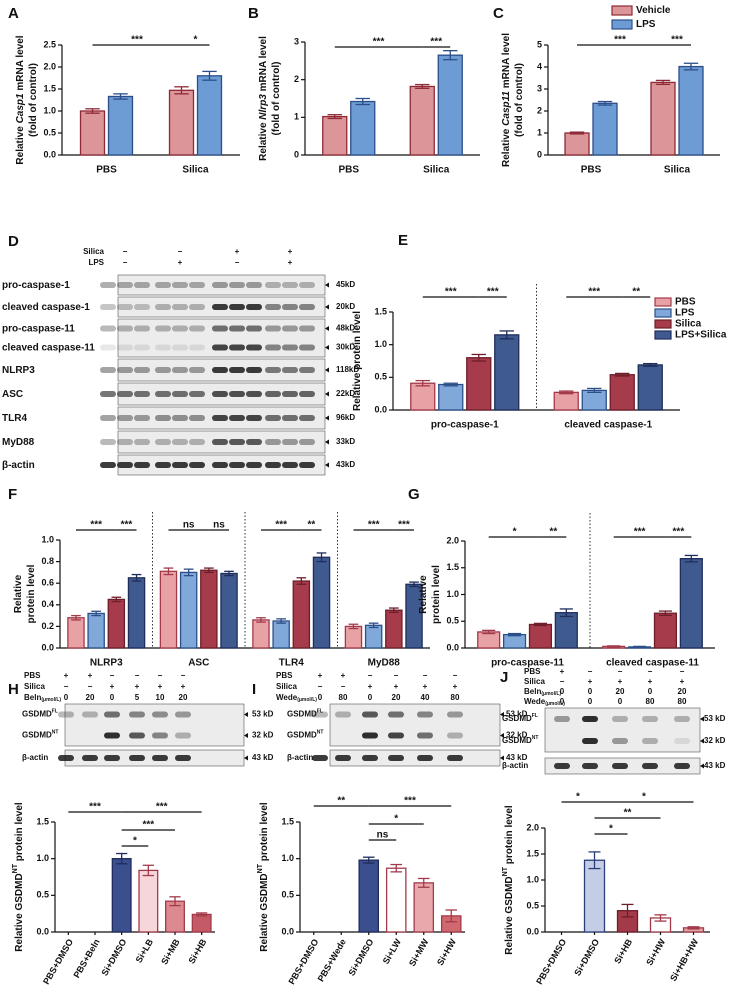 The width and height of the screenshot is (740, 985). Describe the element at coordinates (628, 813) in the screenshot. I see `significance-label: **` at that location.